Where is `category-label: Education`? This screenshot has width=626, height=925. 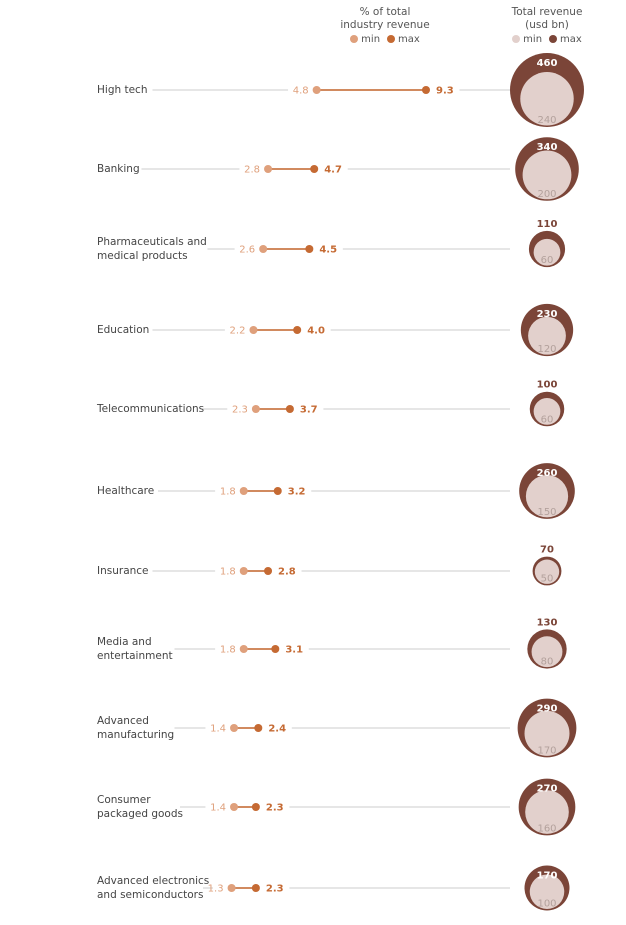 category-label: Education is located at coordinates (123, 330).